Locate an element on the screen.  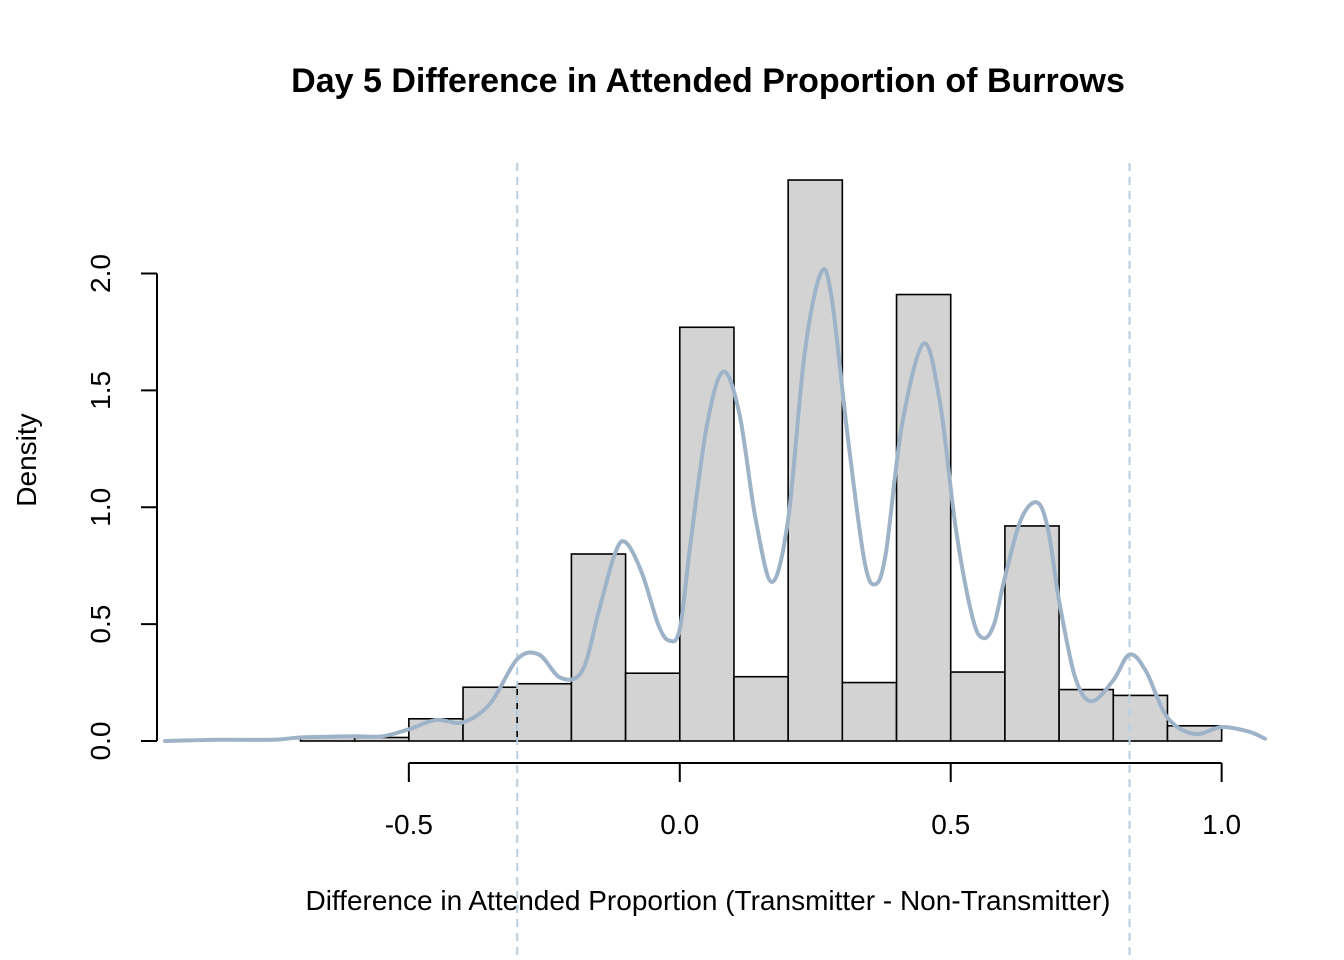
y-tick-label-0: 0.0 is located at coordinates (100, 741).